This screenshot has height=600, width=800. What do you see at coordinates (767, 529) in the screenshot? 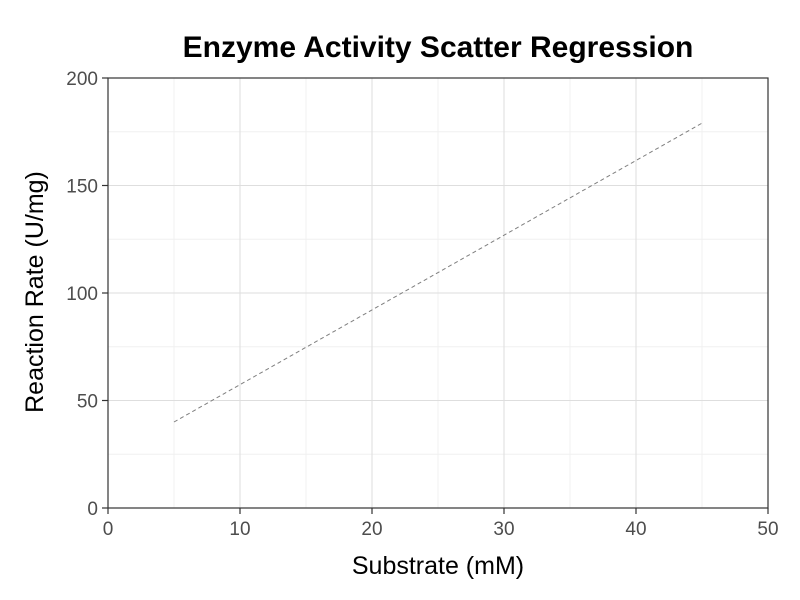
I see `x-tick-label: 50` at bounding box center [767, 529].